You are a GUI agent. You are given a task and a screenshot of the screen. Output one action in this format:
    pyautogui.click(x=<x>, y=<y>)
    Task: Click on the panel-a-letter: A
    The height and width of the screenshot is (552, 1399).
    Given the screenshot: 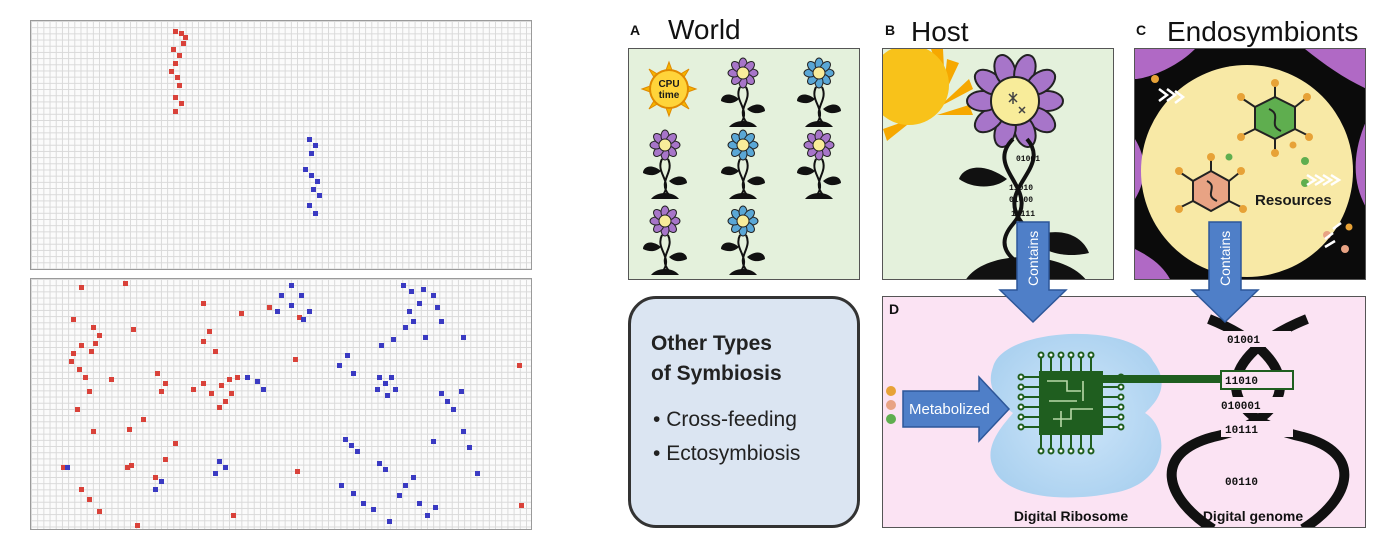 What is the action you would take?
    pyautogui.click(x=635, y=30)
    